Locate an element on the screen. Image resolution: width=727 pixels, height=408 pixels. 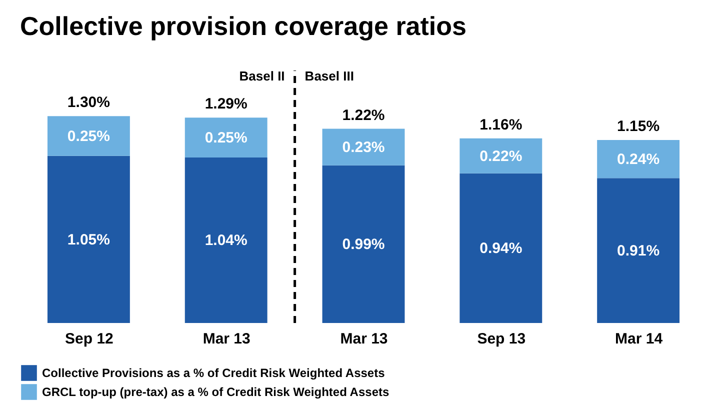
data-label: 1.05% is located at coordinates (88, 239).